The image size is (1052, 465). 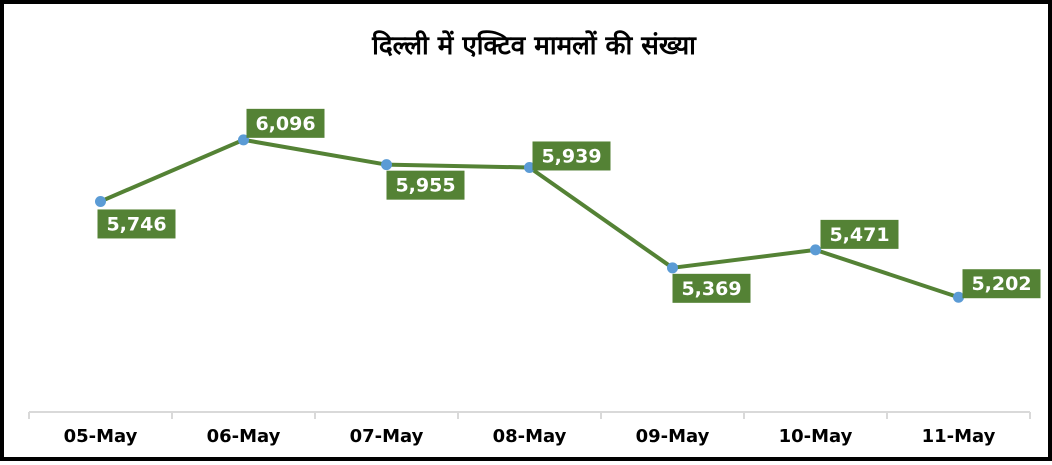 What do you see at coordinates (387, 436) in the screenshot?
I see `x-tick-label: 07-May` at bounding box center [387, 436].